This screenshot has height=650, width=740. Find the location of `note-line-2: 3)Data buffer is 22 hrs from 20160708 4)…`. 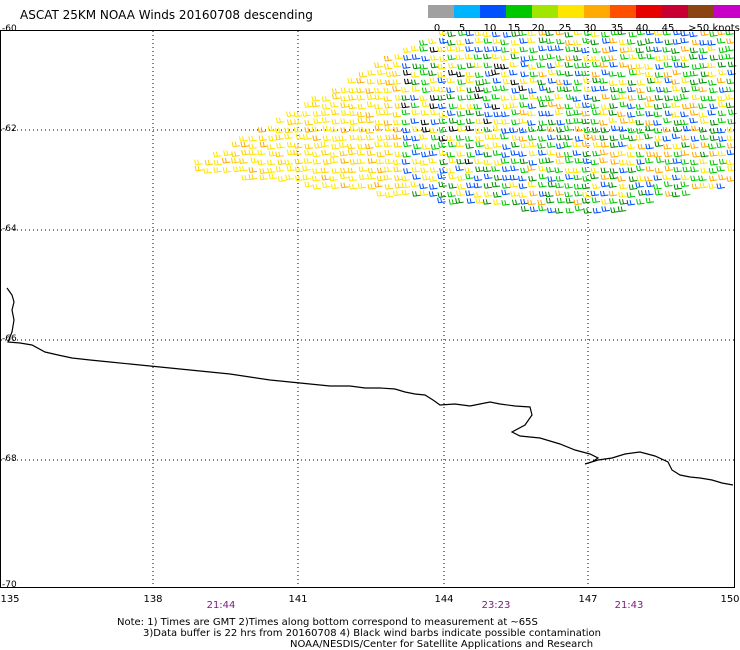

note-line-2: 3)Data buffer is 22 hrs from 20160708 4)… is located at coordinates (372, 633).